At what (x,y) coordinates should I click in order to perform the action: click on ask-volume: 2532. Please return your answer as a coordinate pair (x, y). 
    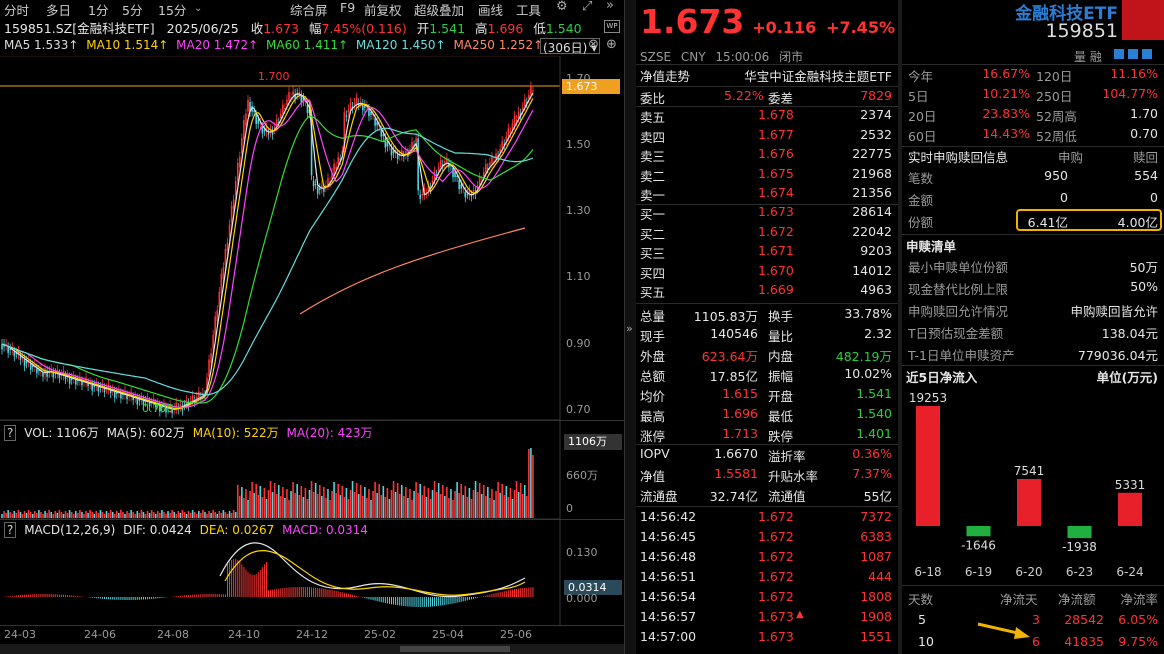
    Looking at the image, I should click on (876, 134).